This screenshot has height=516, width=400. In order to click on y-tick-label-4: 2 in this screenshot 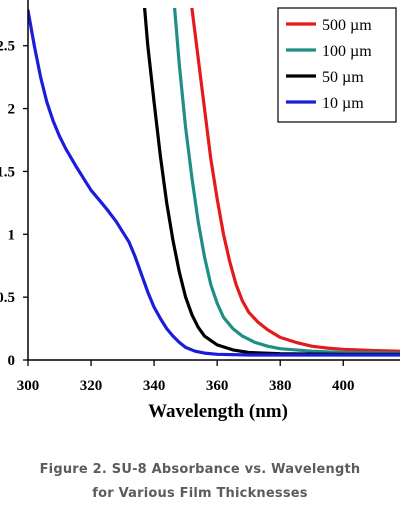, I will do `click(12, 110)`.